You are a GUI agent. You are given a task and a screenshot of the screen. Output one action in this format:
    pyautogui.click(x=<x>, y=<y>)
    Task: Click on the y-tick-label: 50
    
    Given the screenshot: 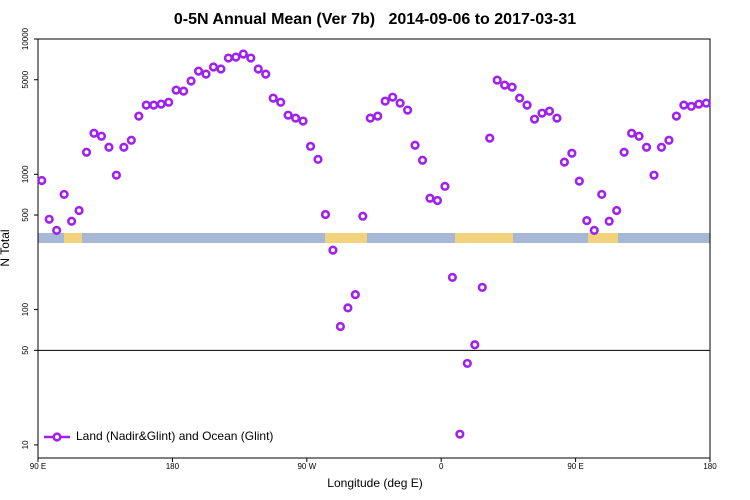 What is the action you would take?
    pyautogui.click(x=25, y=349)
    